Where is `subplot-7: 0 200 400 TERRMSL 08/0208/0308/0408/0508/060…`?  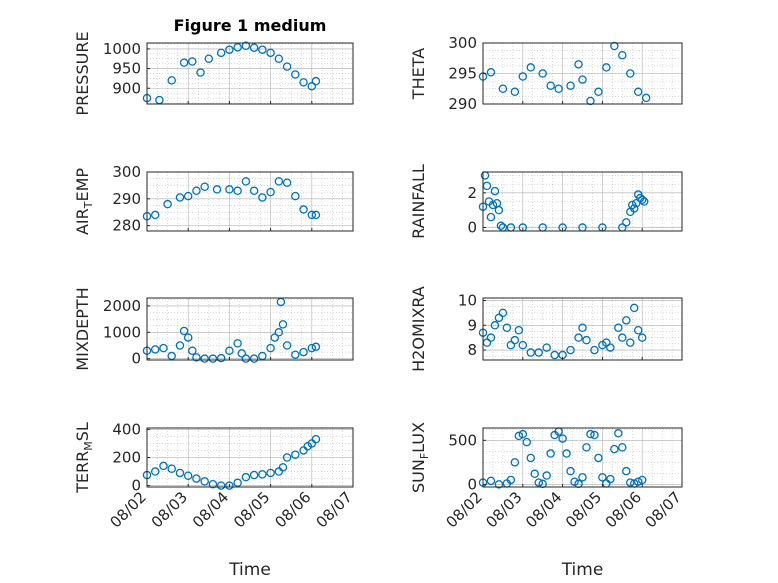 subplot-7: 0 200 400 TERRMSL 08/0208/0308/0408/0508/060… is located at coordinates (214, 500).